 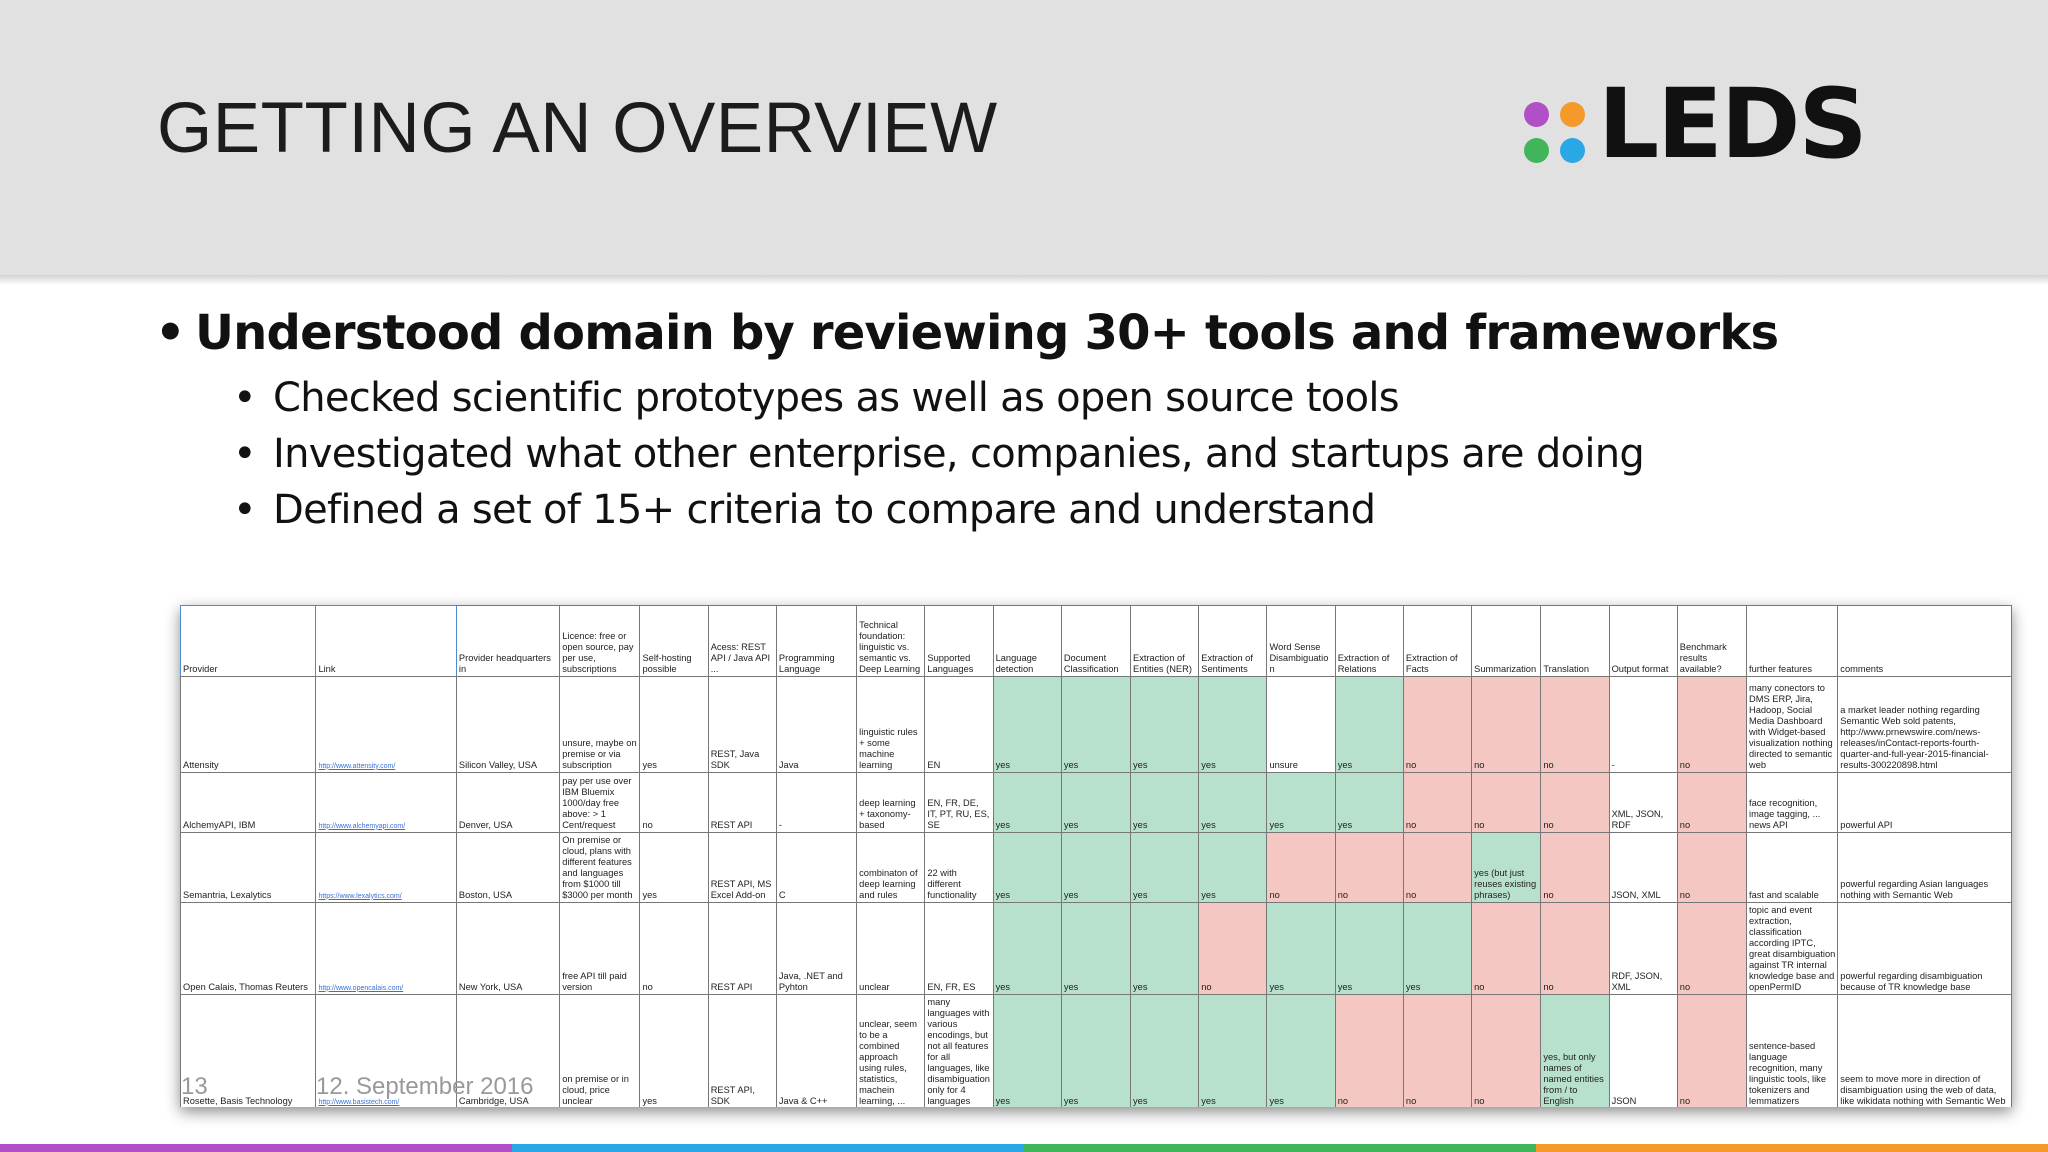 What do you see at coordinates (1369, 641) in the screenshot?
I see `table-header-cell: Extraction of Relations` at bounding box center [1369, 641].